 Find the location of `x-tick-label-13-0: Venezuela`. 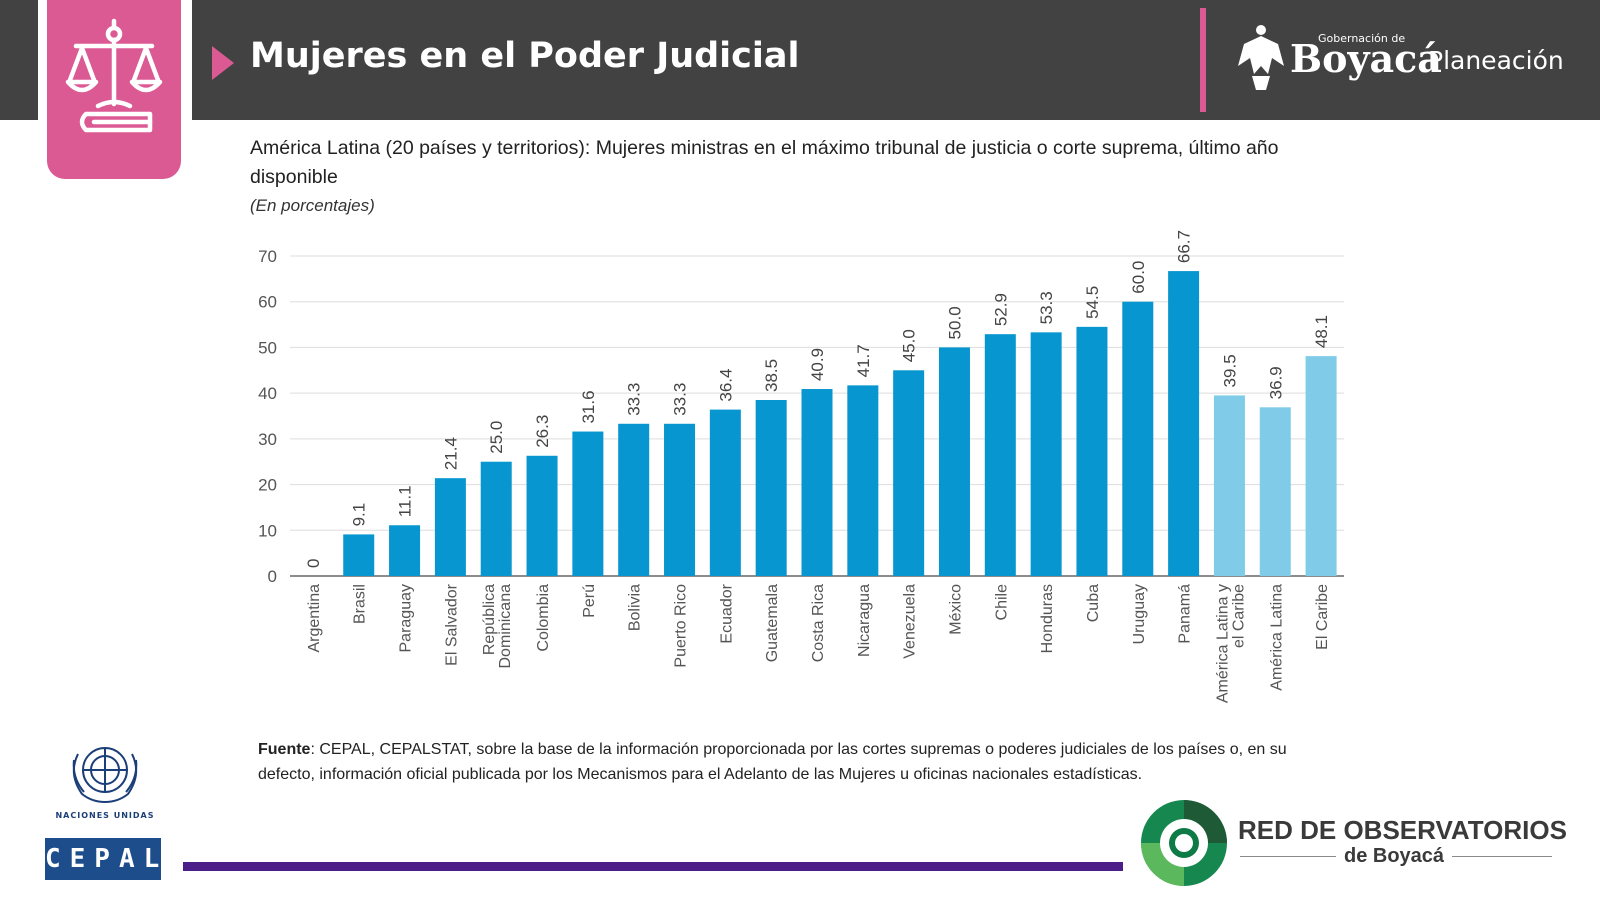

x-tick-label-13-0: Venezuela is located at coordinates (910, 621).